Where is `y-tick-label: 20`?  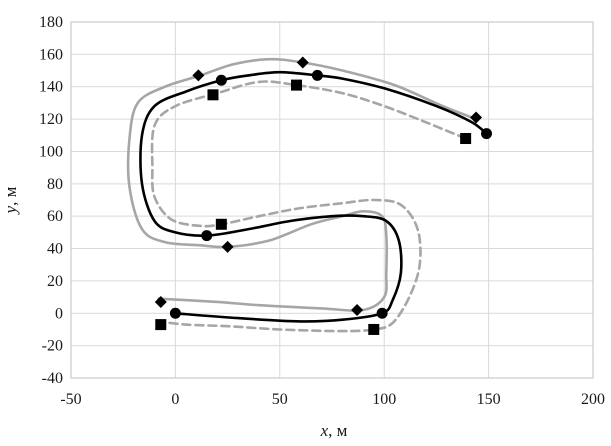 y-tick-label: 20 is located at coordinates (55, 281).